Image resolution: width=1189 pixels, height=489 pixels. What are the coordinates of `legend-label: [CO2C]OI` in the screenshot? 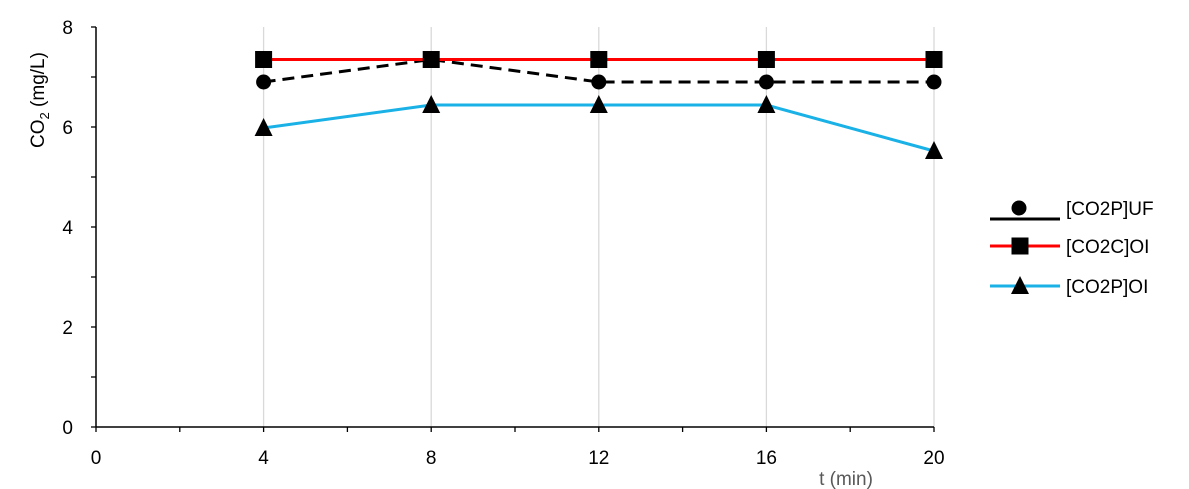 It's located at (1107, 247).